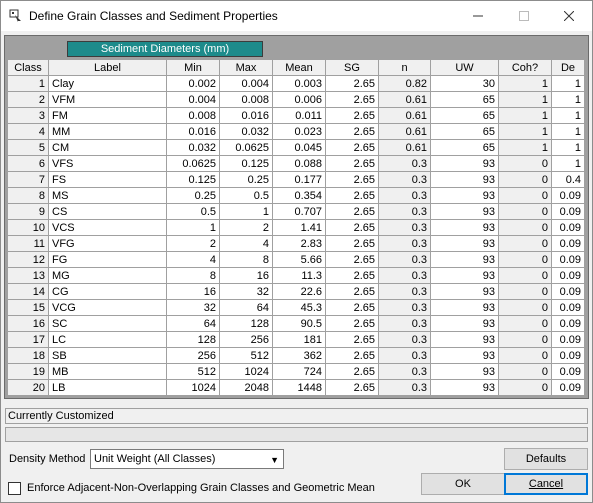 This screenshot has height=503, width=593. Describe the element at coordinates (524, 16) in the screenshot. I see `maximize-button` at that location.